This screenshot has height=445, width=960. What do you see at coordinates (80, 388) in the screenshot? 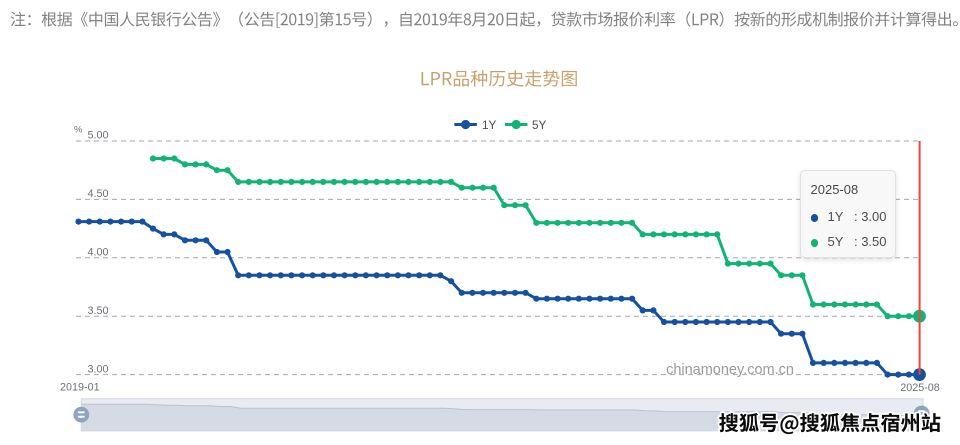
I see `svg-text: 2019-01` at bounding box center [80, 388].